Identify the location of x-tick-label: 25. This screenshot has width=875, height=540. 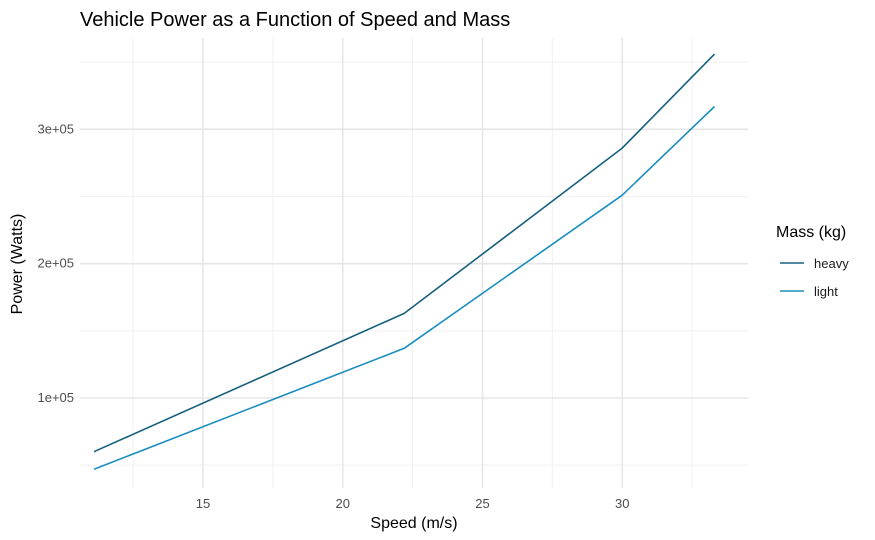
(482, 503).